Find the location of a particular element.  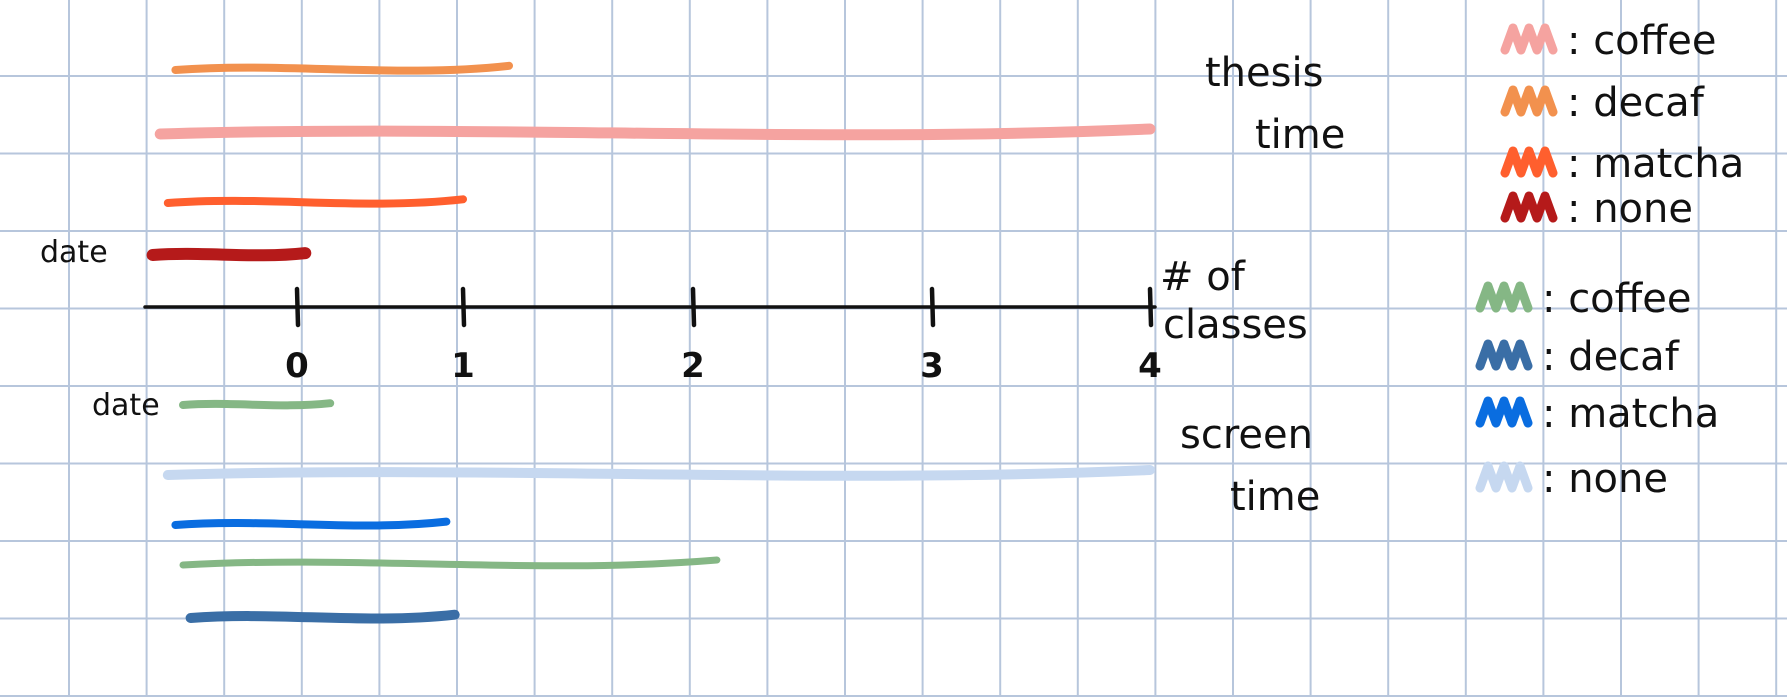

axis-title-line1: # of is located at coordinates (1203, 277).